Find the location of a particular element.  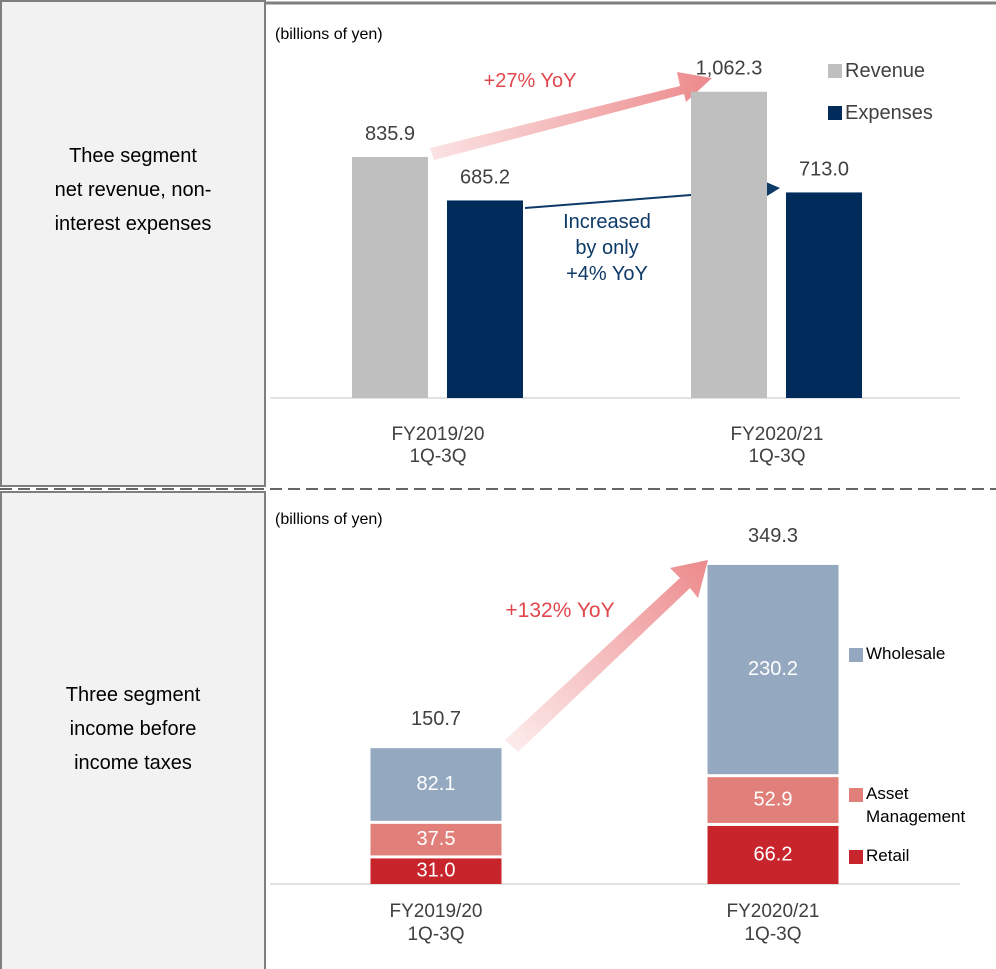

annotation: +132% YoY is located at coordinates (559, 610).